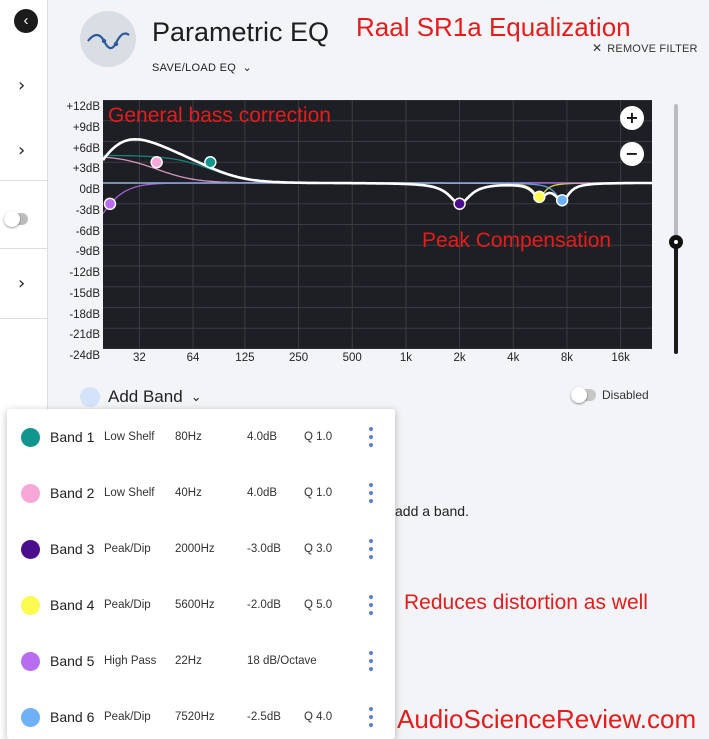  What do you see at coordinates (84, 335) in the screenshot?
I see `y-tick-label: -21dB` at bounding box center [84, 335].